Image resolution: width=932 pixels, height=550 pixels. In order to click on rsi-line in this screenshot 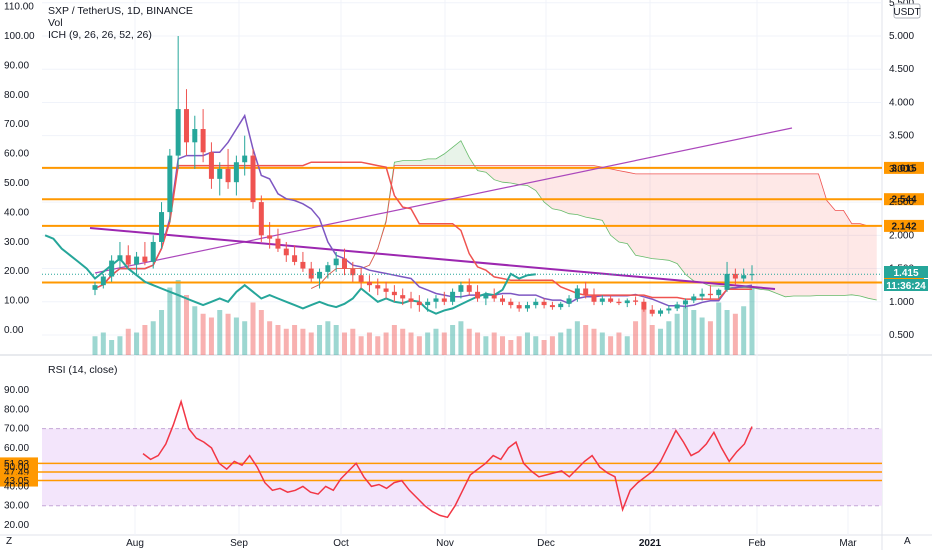, I will do `click(447, 459)`.